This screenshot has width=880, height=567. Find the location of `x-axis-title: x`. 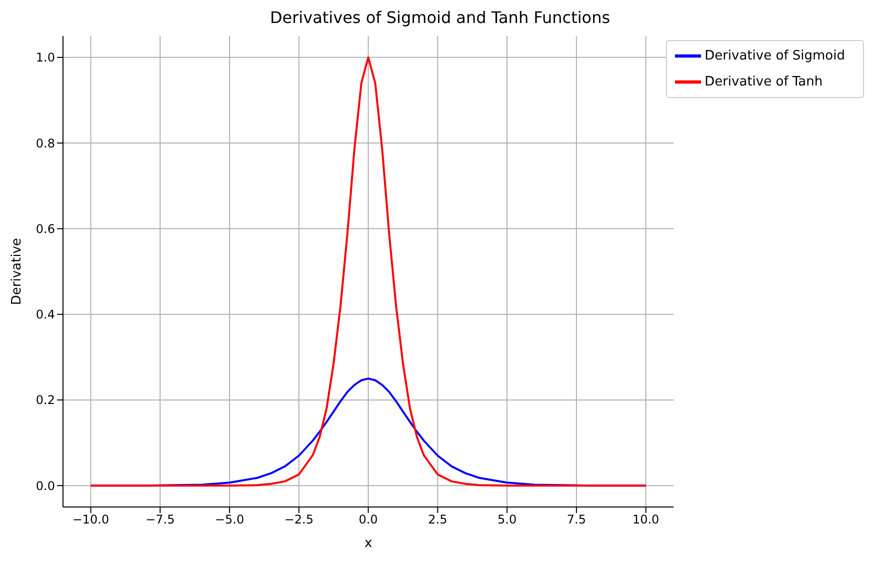

x-axis-title: x is located at coordinates (368, 543).